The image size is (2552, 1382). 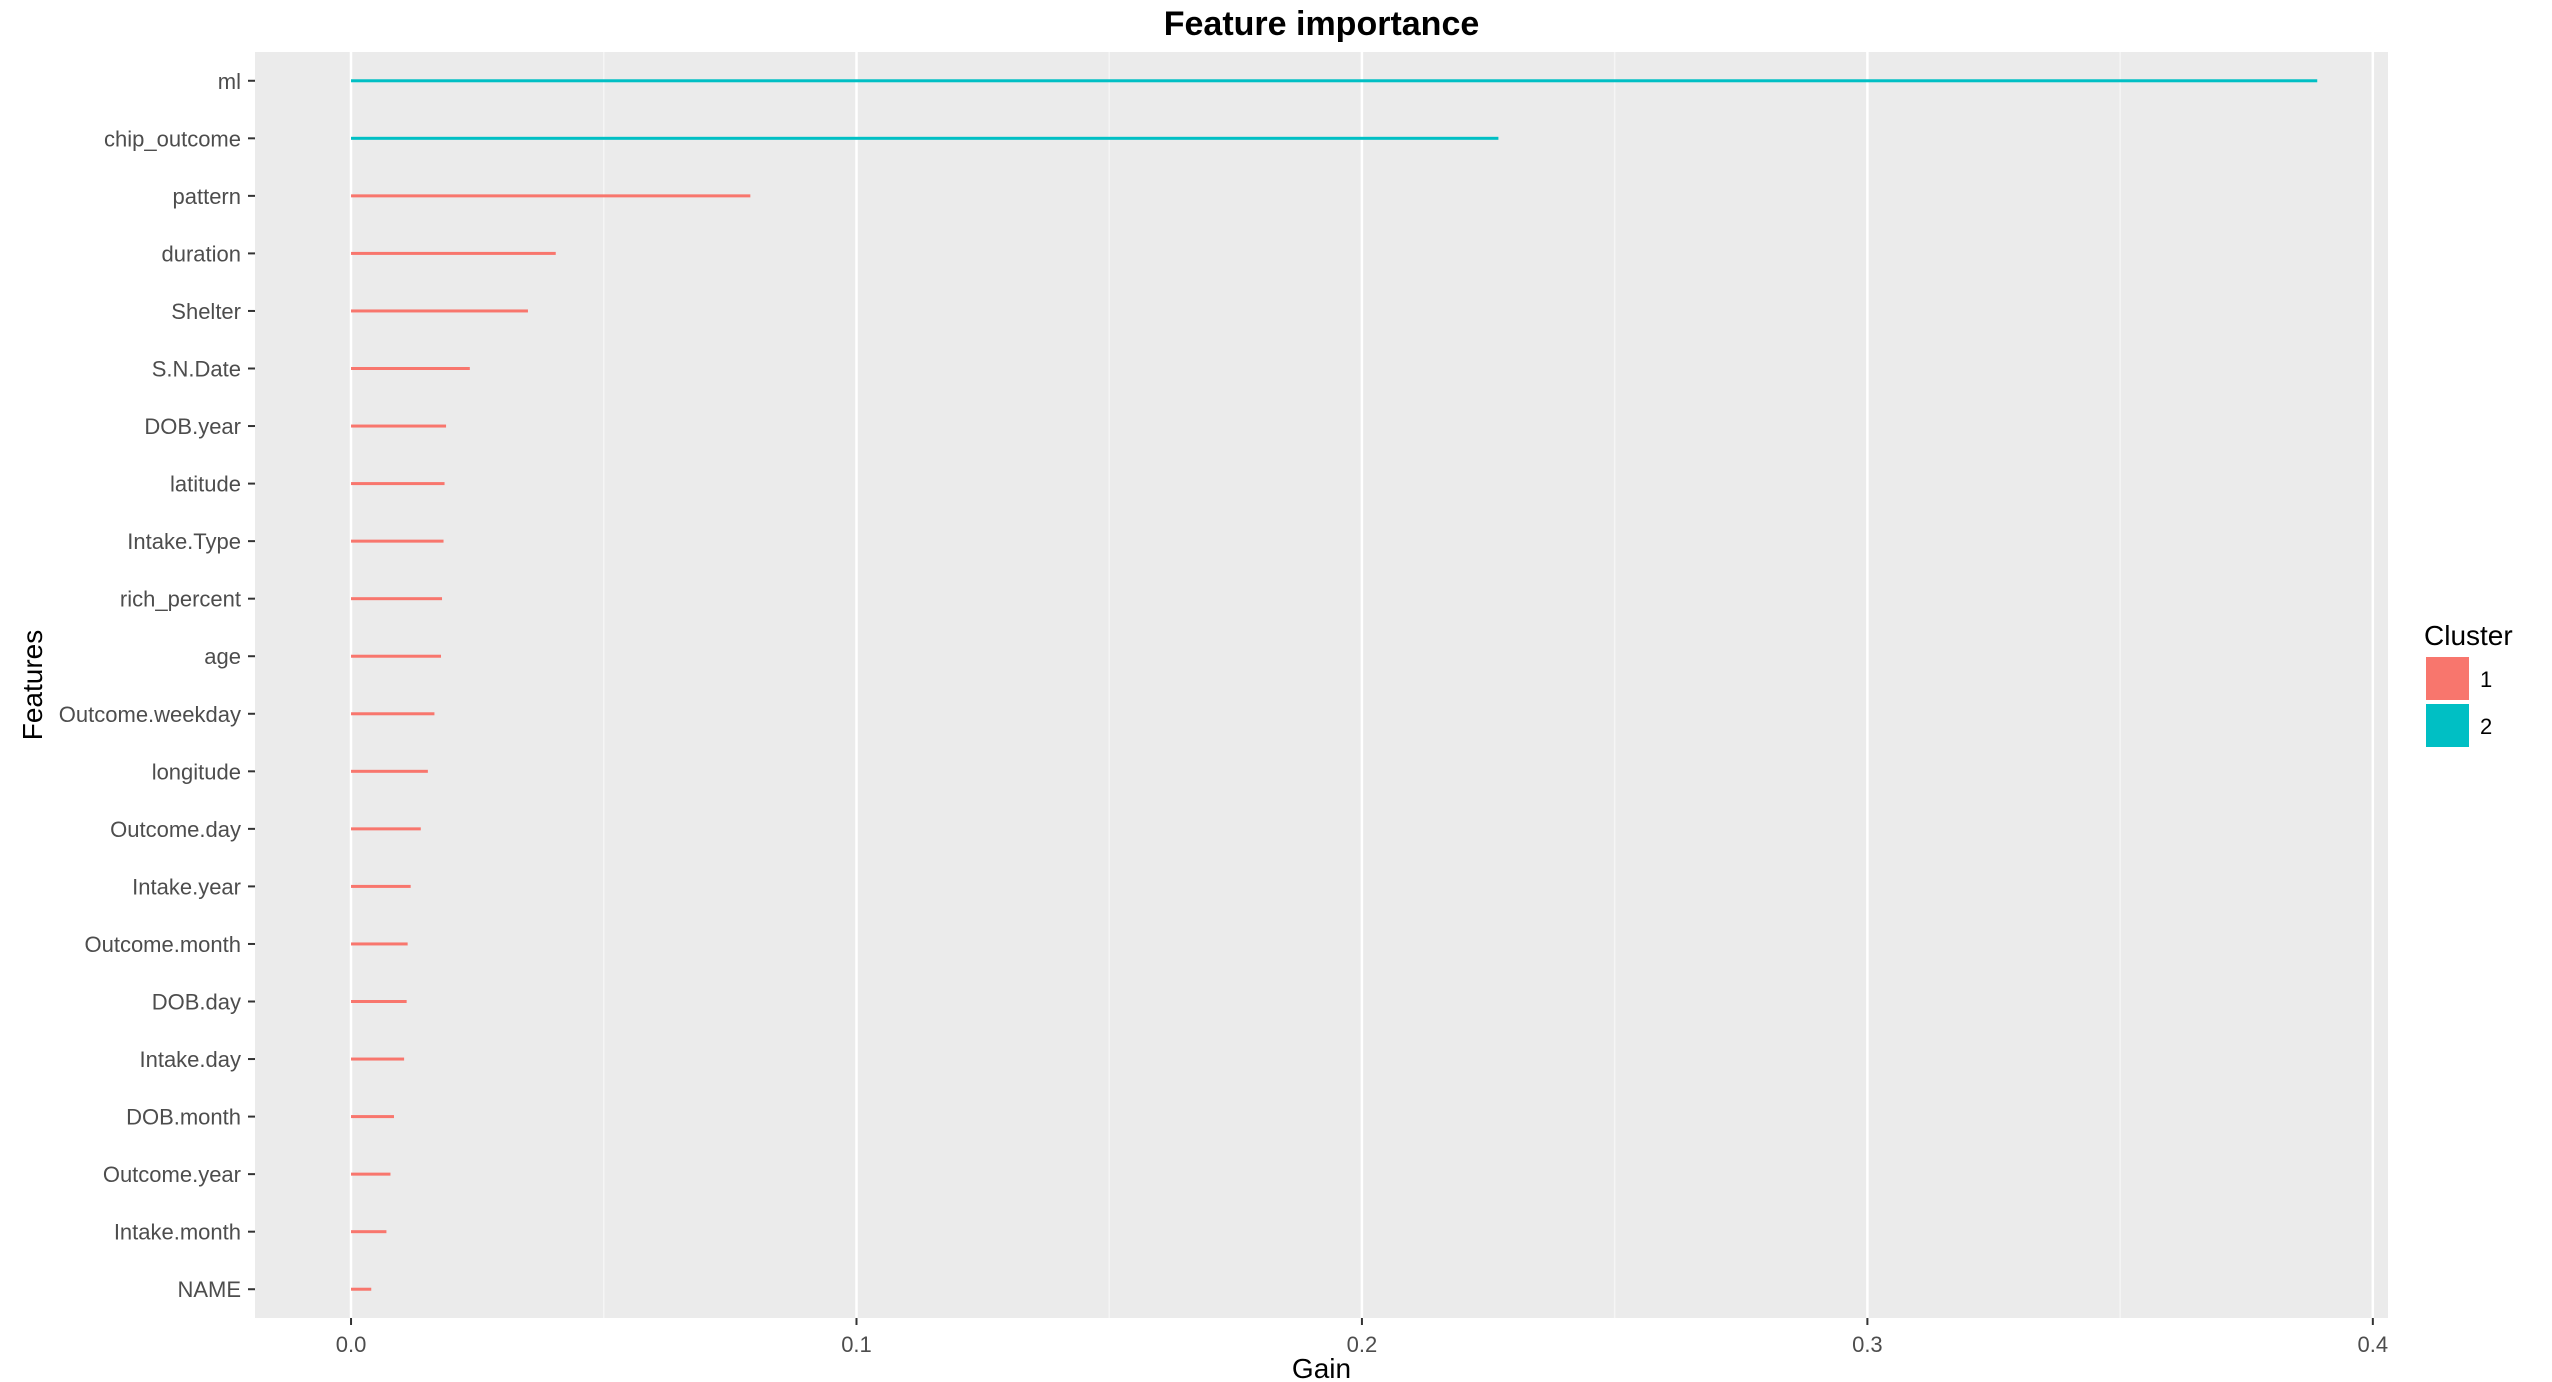 What do you see at coordinates (389, 771) in the screenshot?
I see `bar-longitude` at bounding box center [389, 771].